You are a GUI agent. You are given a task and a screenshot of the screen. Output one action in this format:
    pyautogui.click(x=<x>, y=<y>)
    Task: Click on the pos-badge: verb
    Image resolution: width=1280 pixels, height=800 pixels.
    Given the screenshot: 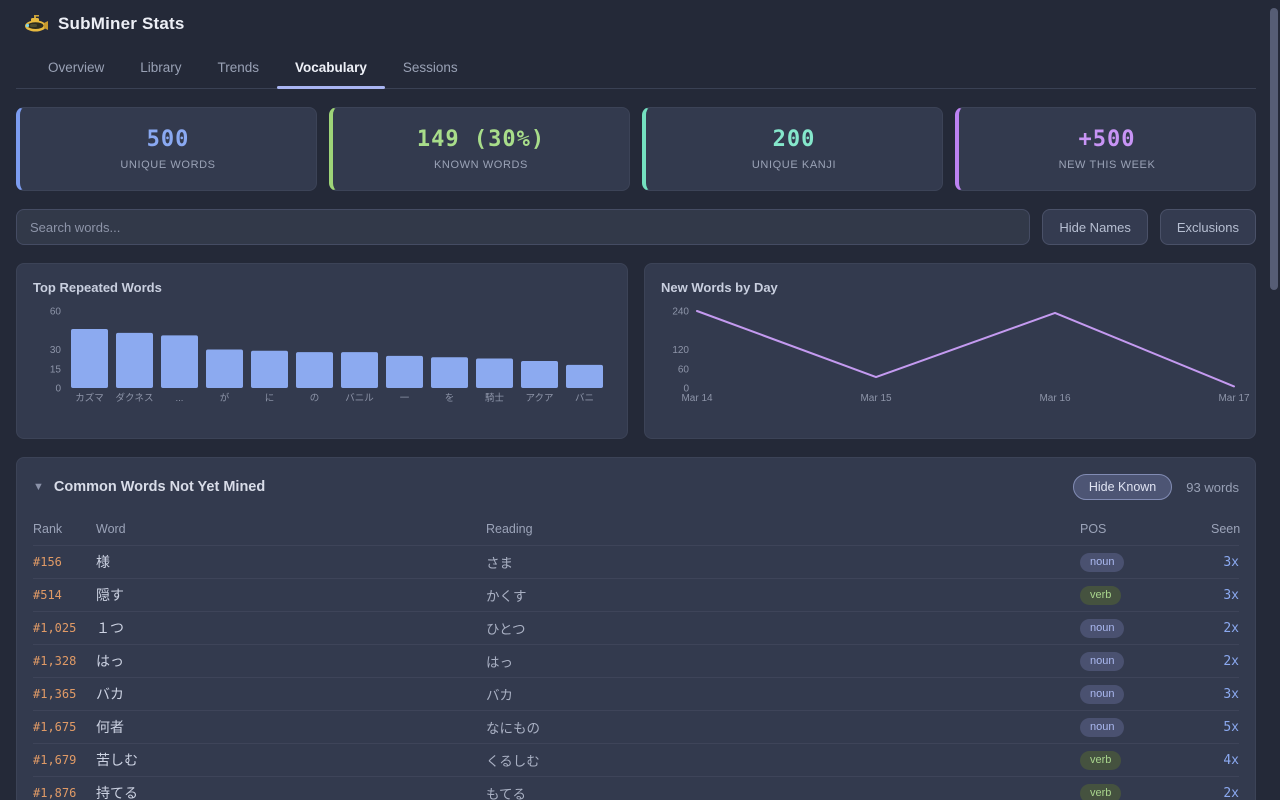 What is the action you would take?
    pyautogui.click(x=1101, y=760)
    